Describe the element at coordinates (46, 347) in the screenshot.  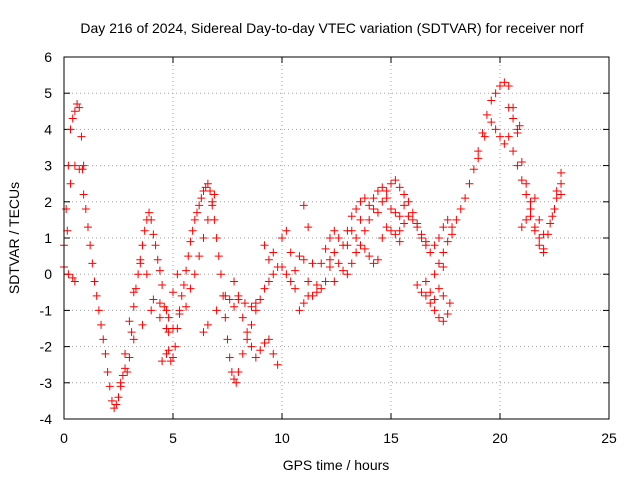
I see `y-tick-label: -2` at that location.